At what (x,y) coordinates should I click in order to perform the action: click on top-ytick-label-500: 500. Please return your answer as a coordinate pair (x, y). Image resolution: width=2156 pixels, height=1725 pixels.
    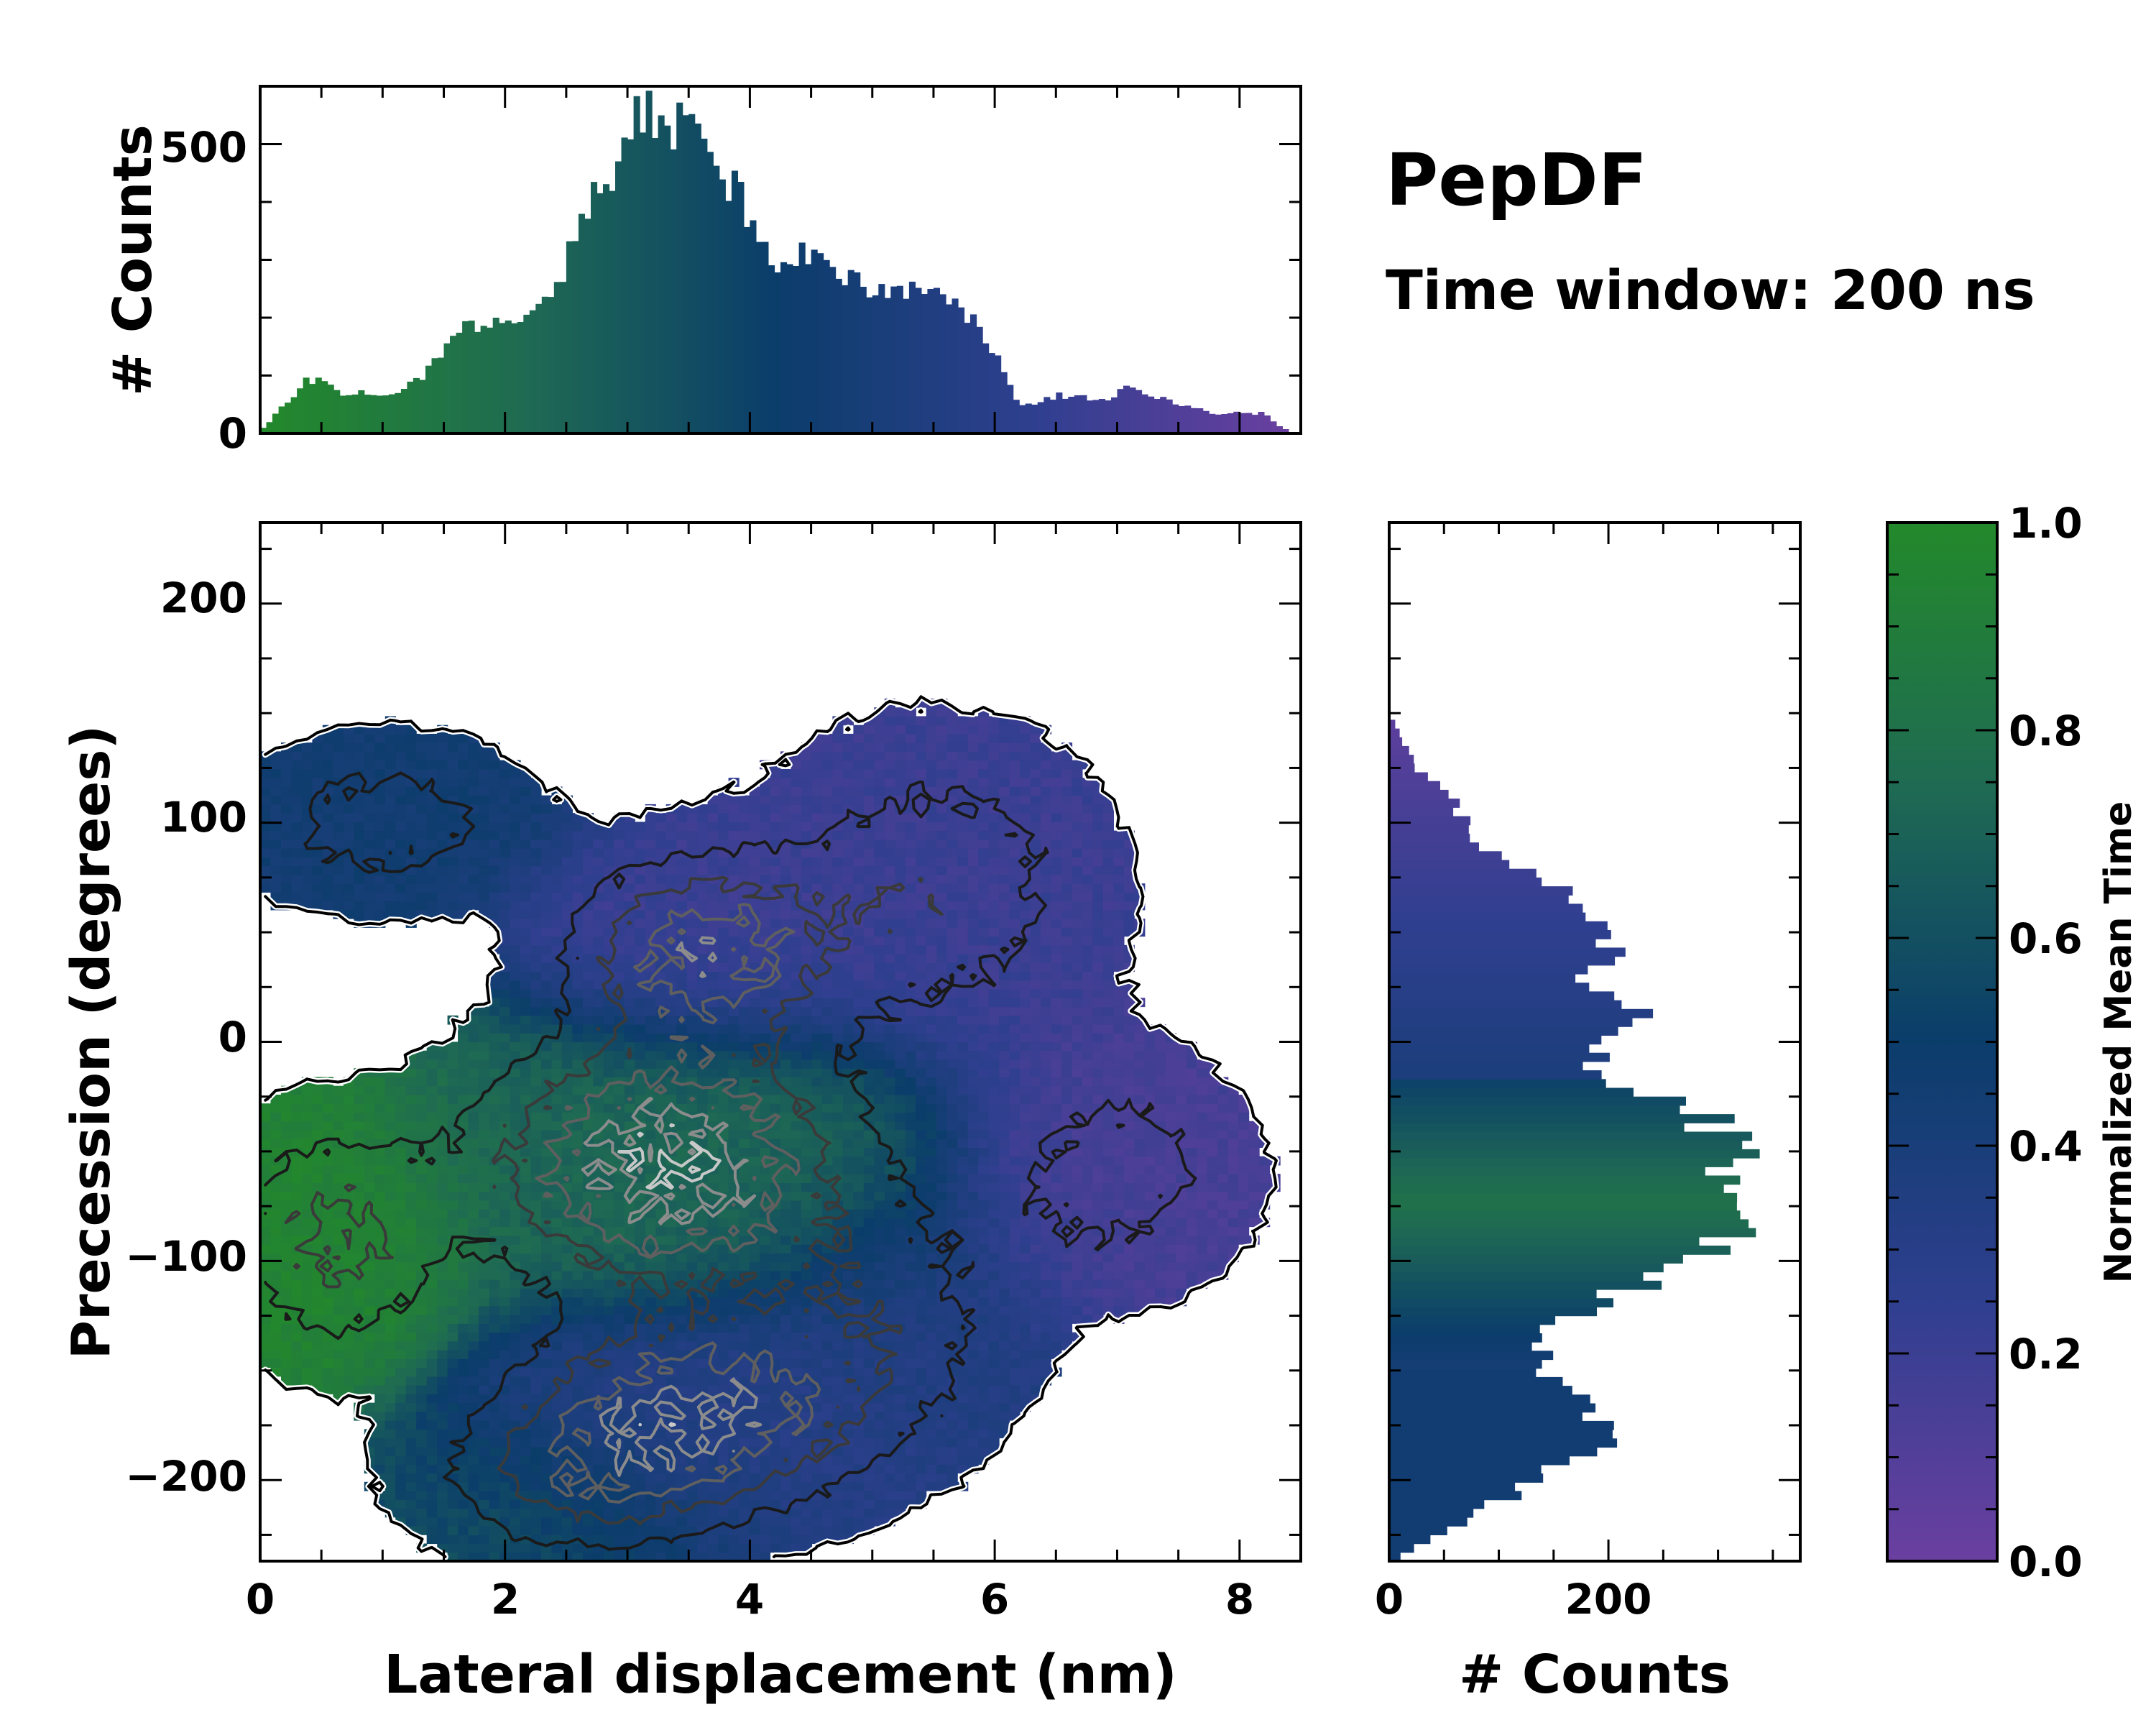
    Looking at the image, I should click on (204, 147).